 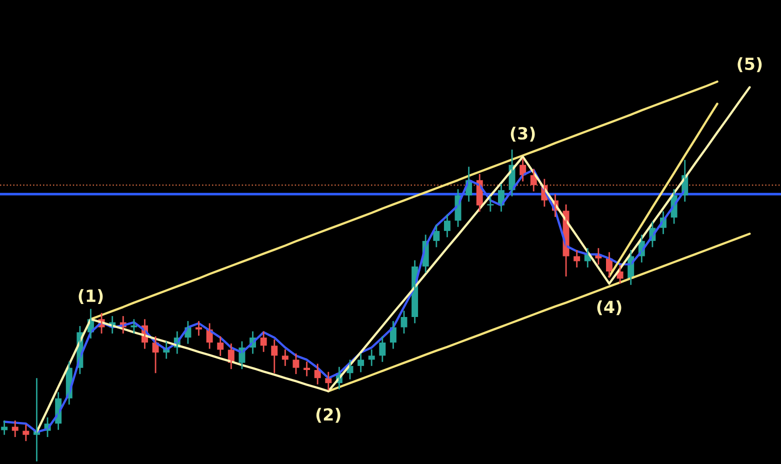 What do you see at coordinates (328, 415) in the screenshot?
I see `annotation: (2)` at bounding box center [328, 415].